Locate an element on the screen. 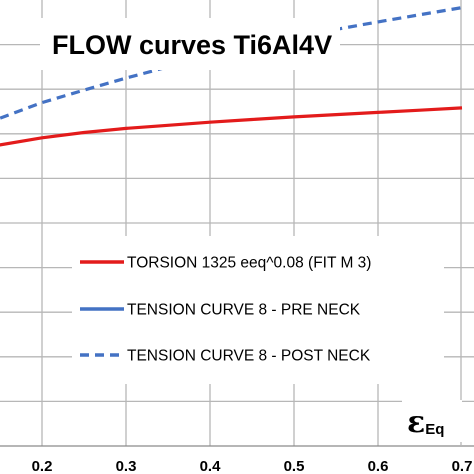 The width and height of the screenshot is (474, 474). x-tick-label-6: 0.7 is located at coordinates (462, 466).